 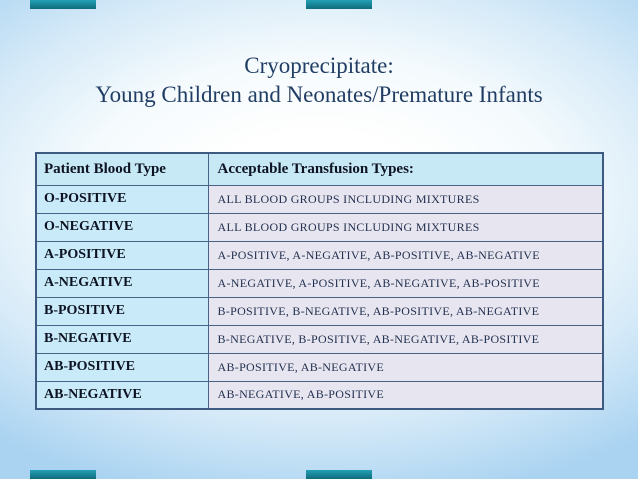 I want to click on slide-title-line1: Cryoprecipitate:, so click(x=319, y=65).